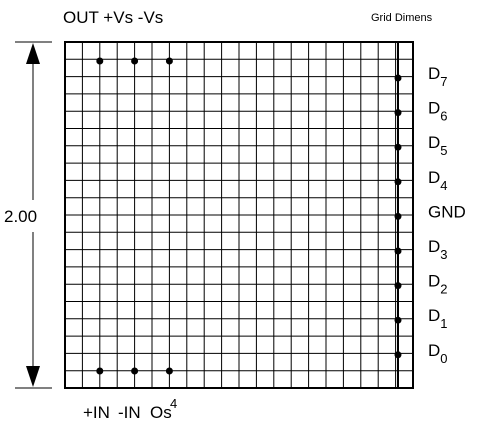  I want to click on dimension-label: 2.00, so click(20, 216).